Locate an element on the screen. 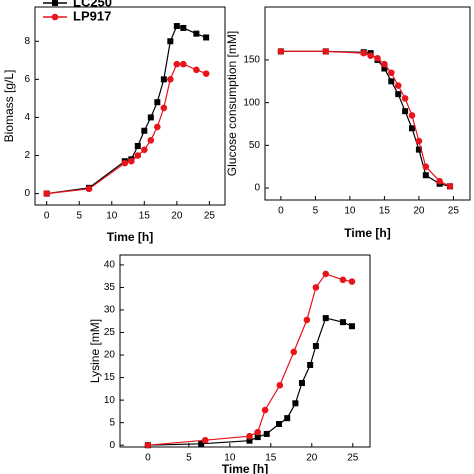 This screenshot has height=474, width=474. legend-label: LC250 is located at coordinates (92, 4).